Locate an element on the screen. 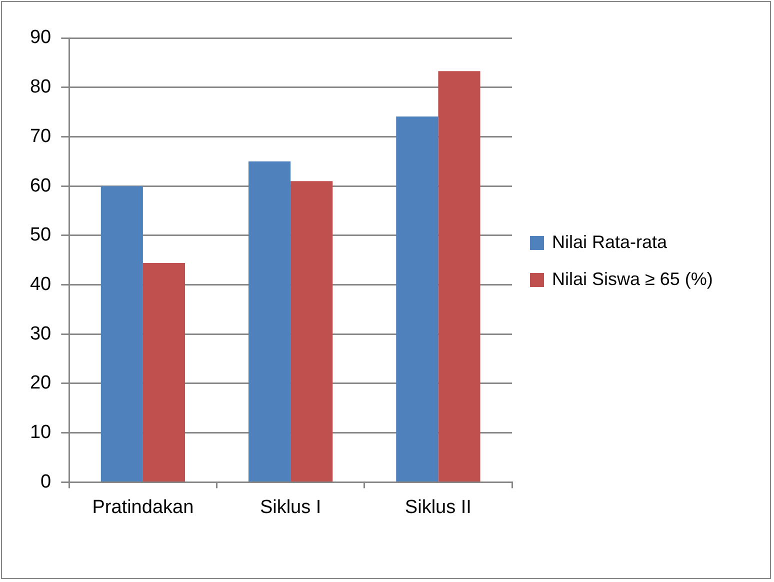  y-tick-label: 10 is located at coordinates (41, 433).